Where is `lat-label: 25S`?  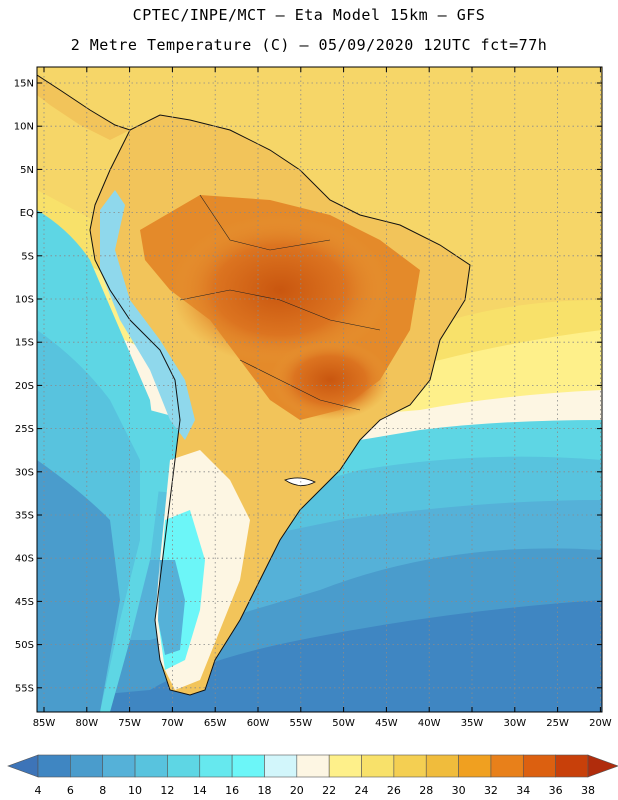
lat-label: 25S is located at coordinates (24, 429).